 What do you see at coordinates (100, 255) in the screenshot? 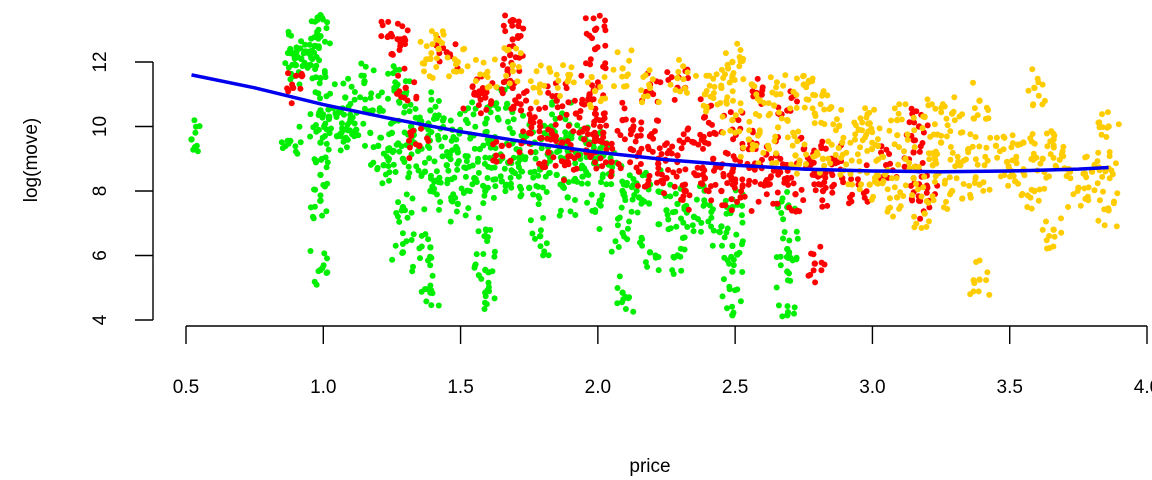
I see `y-tick-label: 6` at bounding box center [100, 255].